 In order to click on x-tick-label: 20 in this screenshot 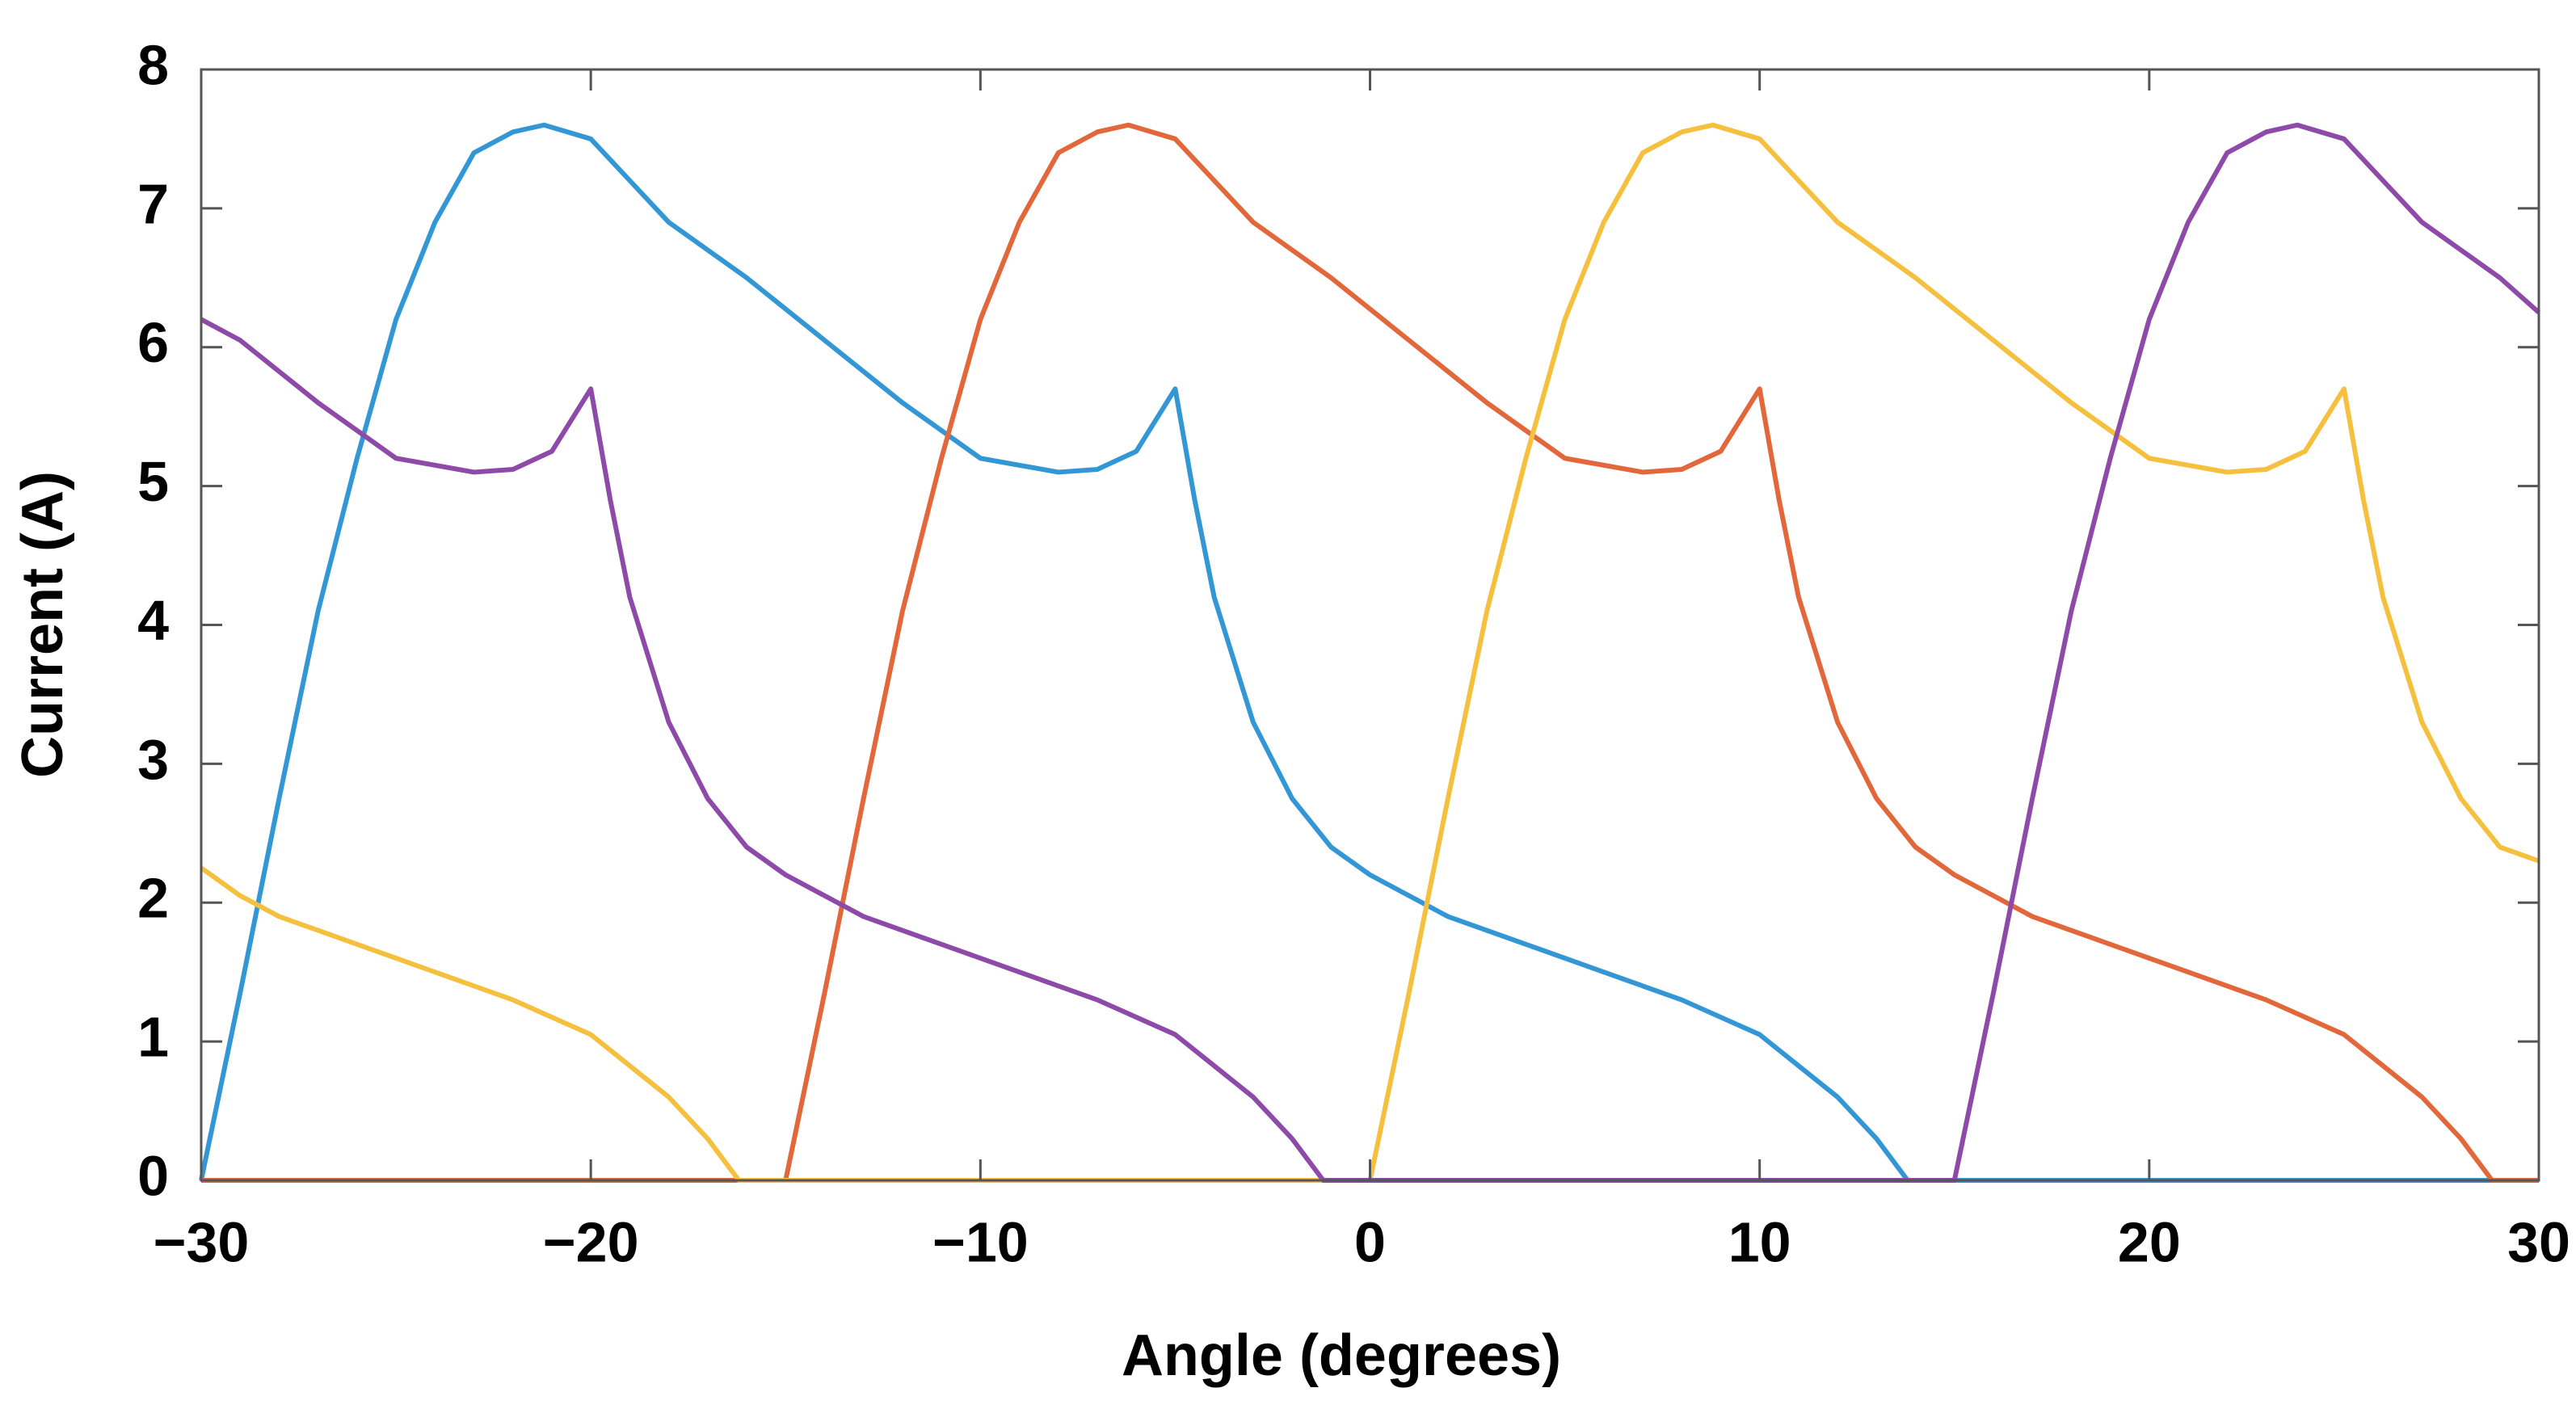, I will do `click(2149, 1241)`.